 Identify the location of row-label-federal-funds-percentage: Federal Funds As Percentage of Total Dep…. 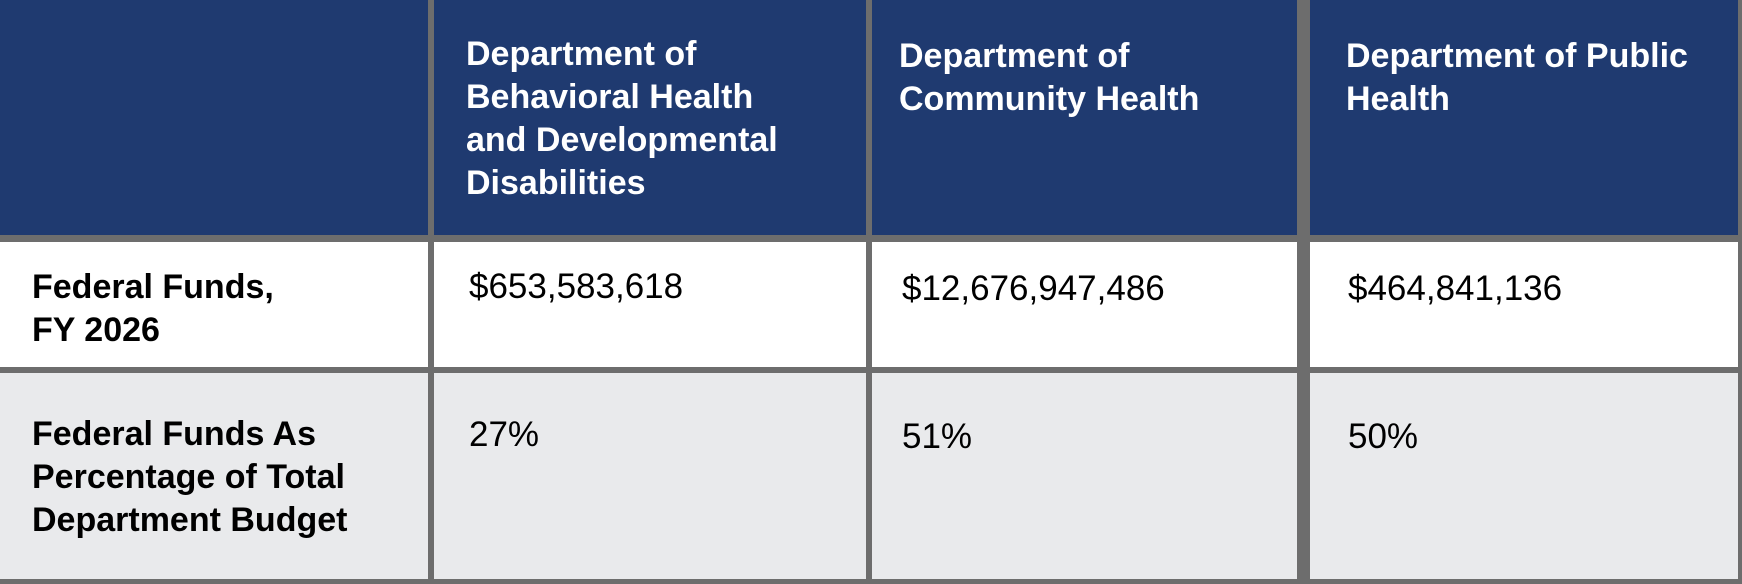
(189, 477).